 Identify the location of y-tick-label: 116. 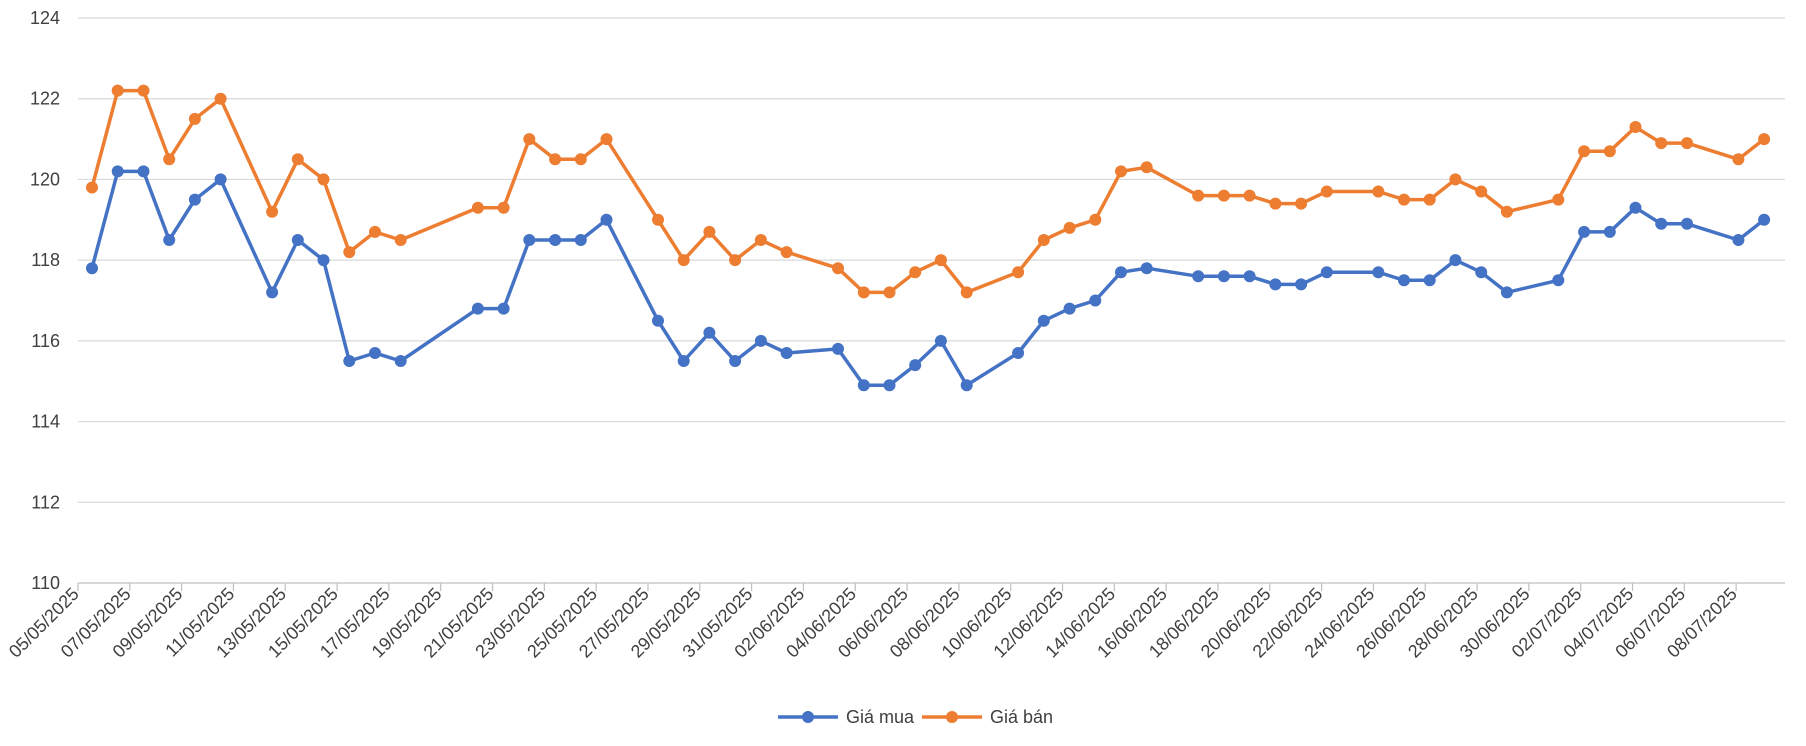
(45, 341).